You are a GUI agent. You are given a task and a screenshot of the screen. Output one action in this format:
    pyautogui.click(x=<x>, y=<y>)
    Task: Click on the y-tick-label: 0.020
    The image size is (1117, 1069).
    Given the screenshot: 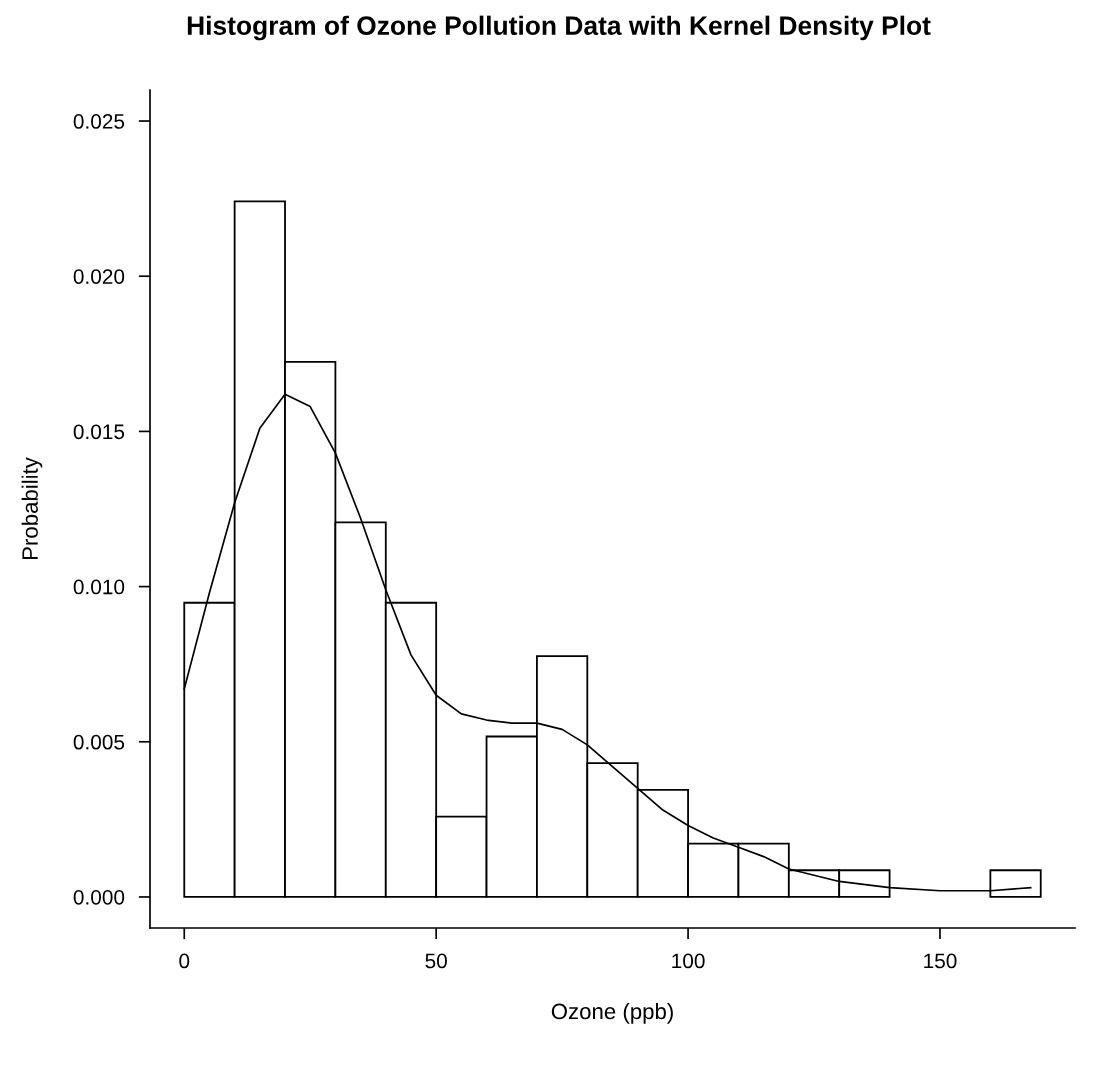 What is the action you would take?
    pyautogui.click(x=99, y=276)
    